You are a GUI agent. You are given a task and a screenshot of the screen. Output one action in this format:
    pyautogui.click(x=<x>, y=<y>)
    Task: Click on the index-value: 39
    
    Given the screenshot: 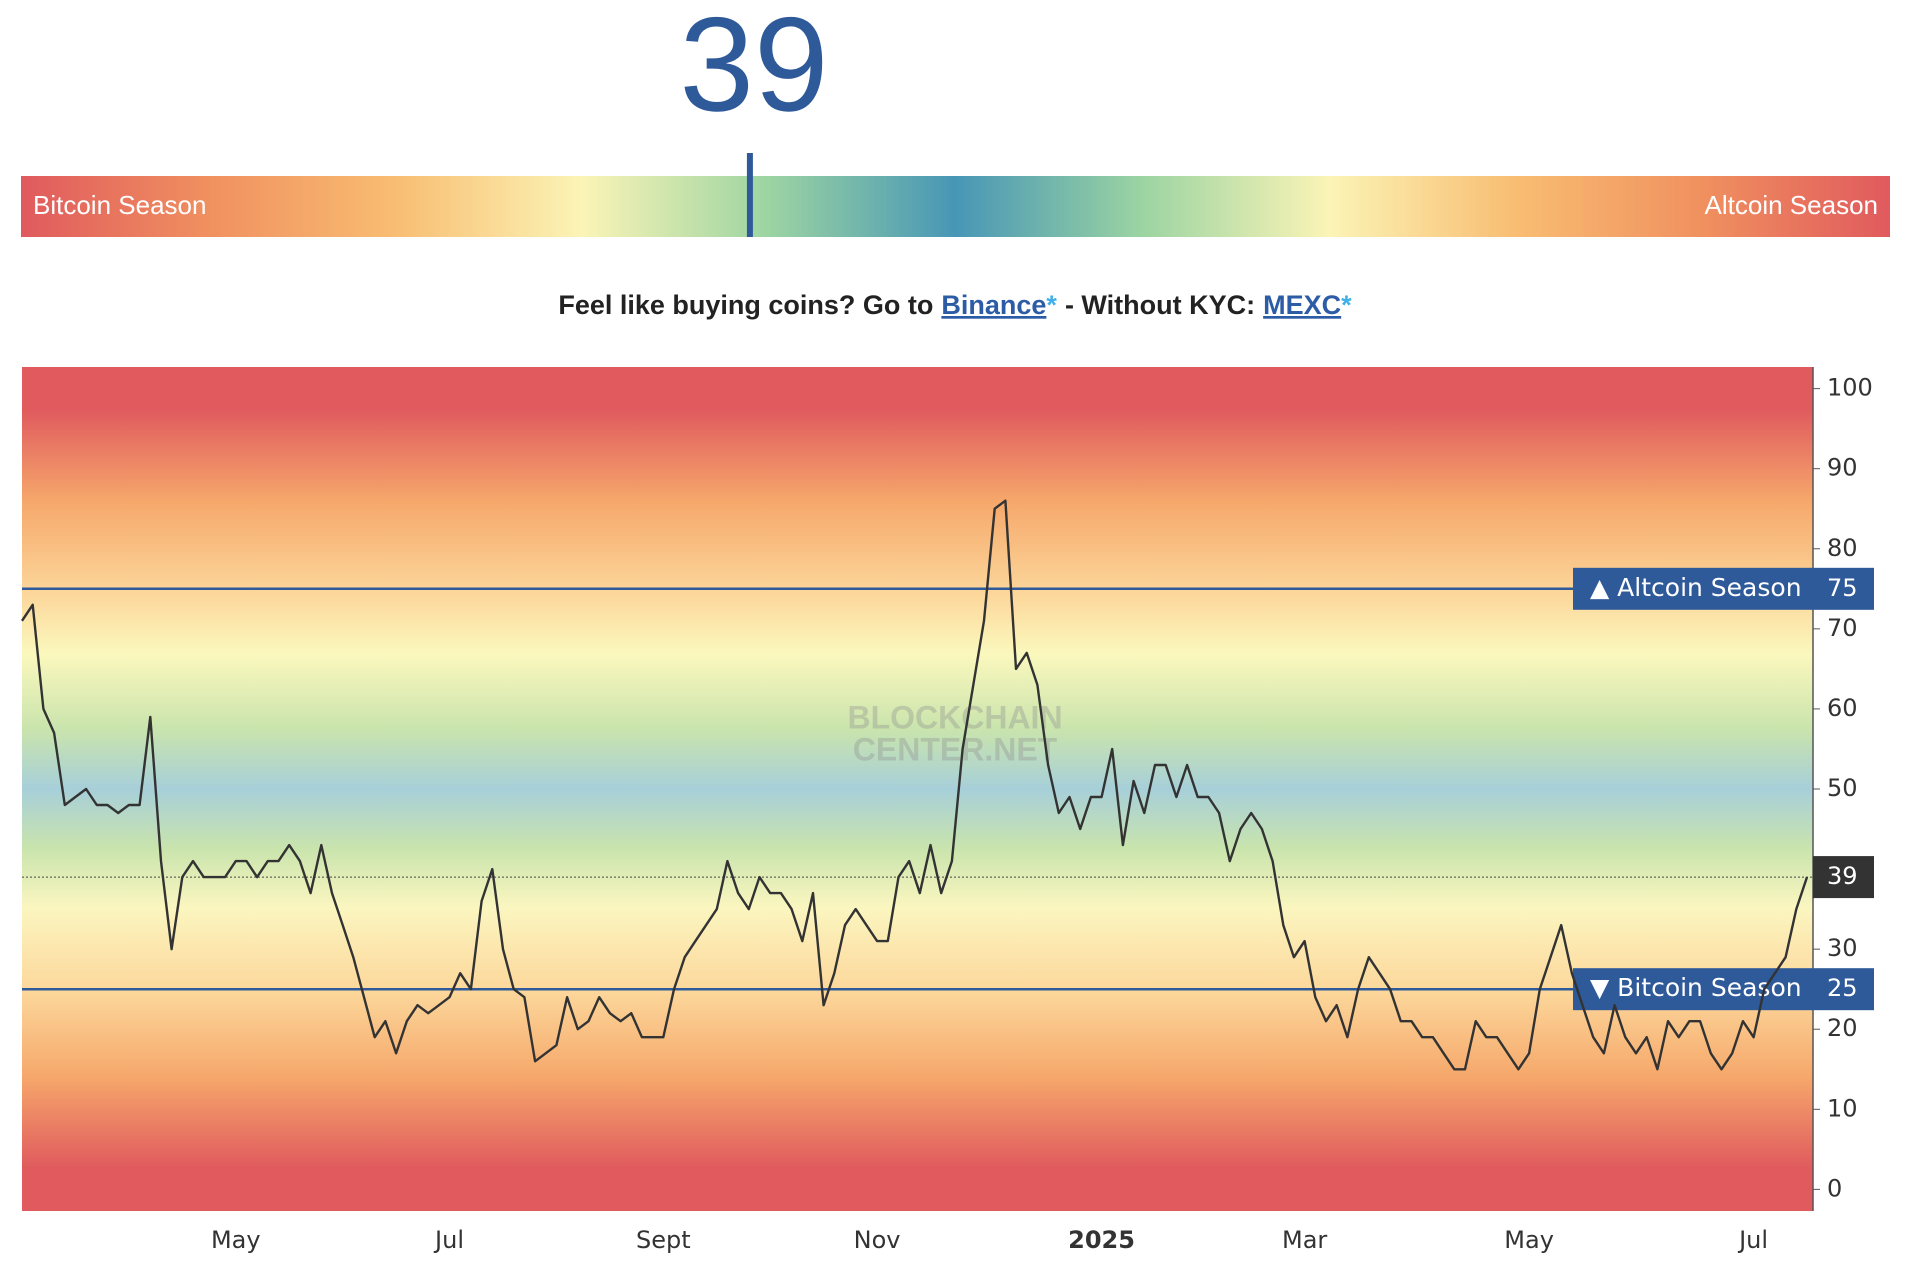 What is the action you would take?
    pyautogui.click(x=753, y=69)
    